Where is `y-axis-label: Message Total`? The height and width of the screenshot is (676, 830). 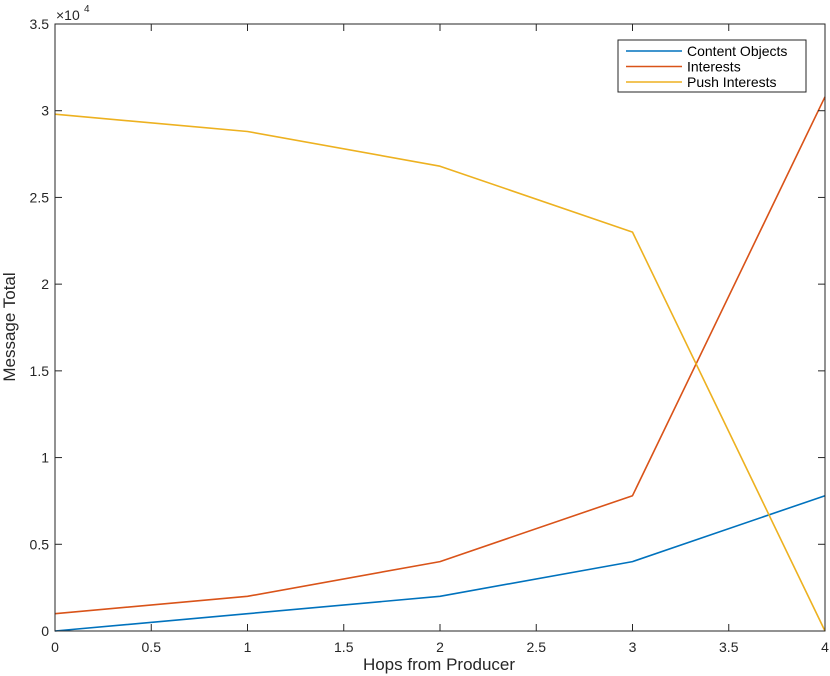
y-axis-label: Message Total is located at coordinates (9, 326).